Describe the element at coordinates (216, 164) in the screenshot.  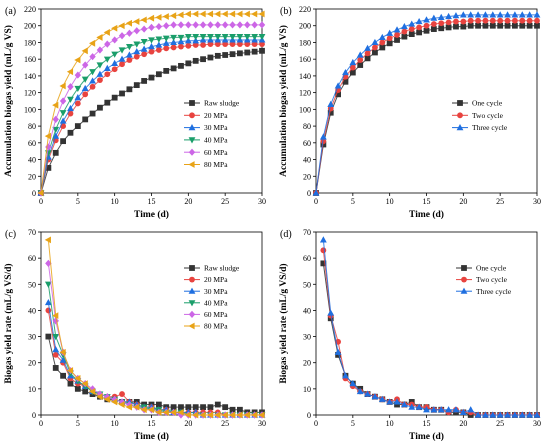
I see `legend-label: 80 MPa` at that location.